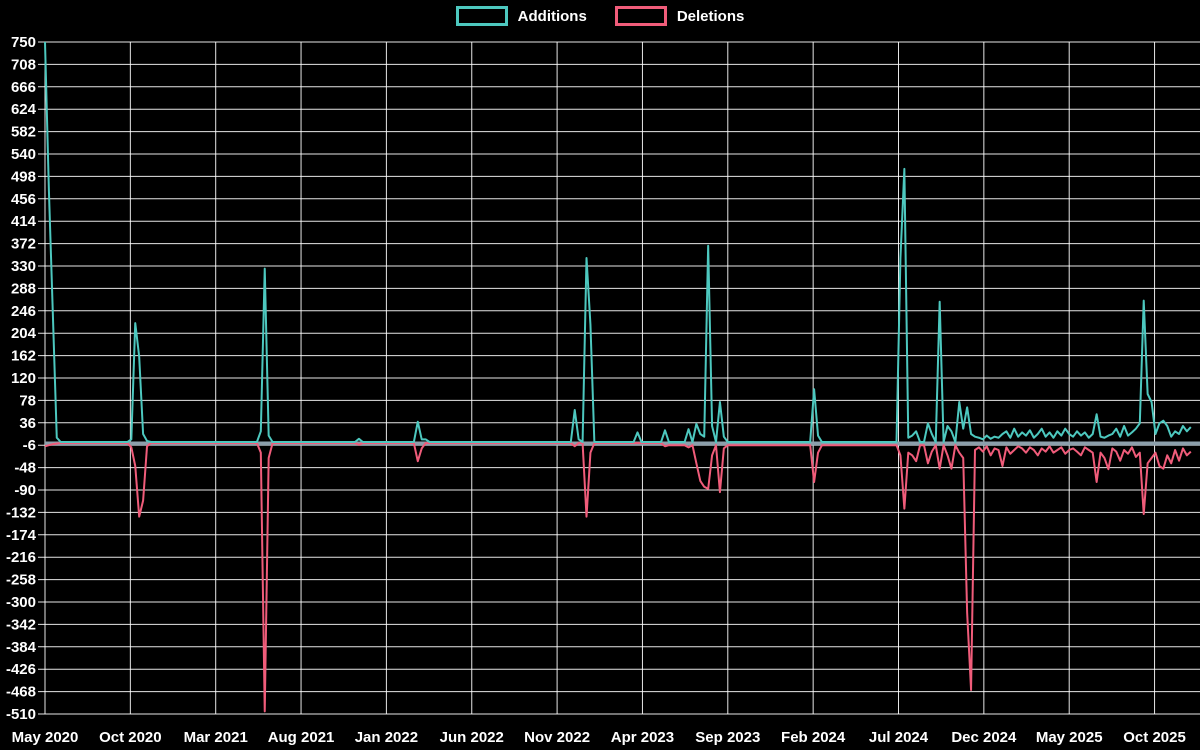 Image resolution: width=1200 pixels, height=750 pixels. I want to click on y-tick-label: -258, so click(21, 580).